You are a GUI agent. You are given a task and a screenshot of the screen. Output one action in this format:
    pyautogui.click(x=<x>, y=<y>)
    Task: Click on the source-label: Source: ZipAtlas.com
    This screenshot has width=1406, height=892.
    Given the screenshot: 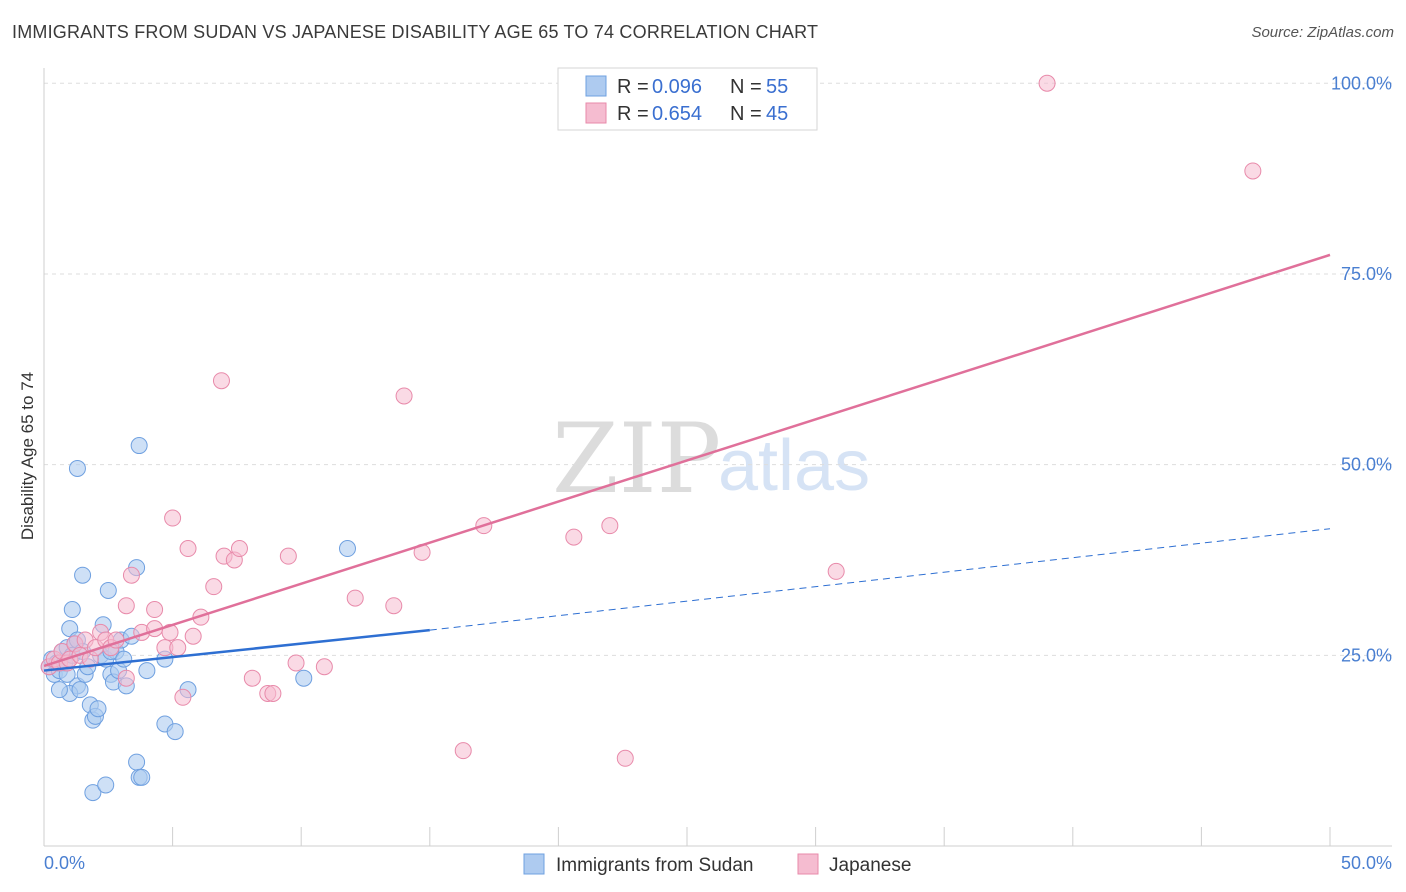 What is the action you would take?
    pyautogui.click(x=1322, y=32)
    